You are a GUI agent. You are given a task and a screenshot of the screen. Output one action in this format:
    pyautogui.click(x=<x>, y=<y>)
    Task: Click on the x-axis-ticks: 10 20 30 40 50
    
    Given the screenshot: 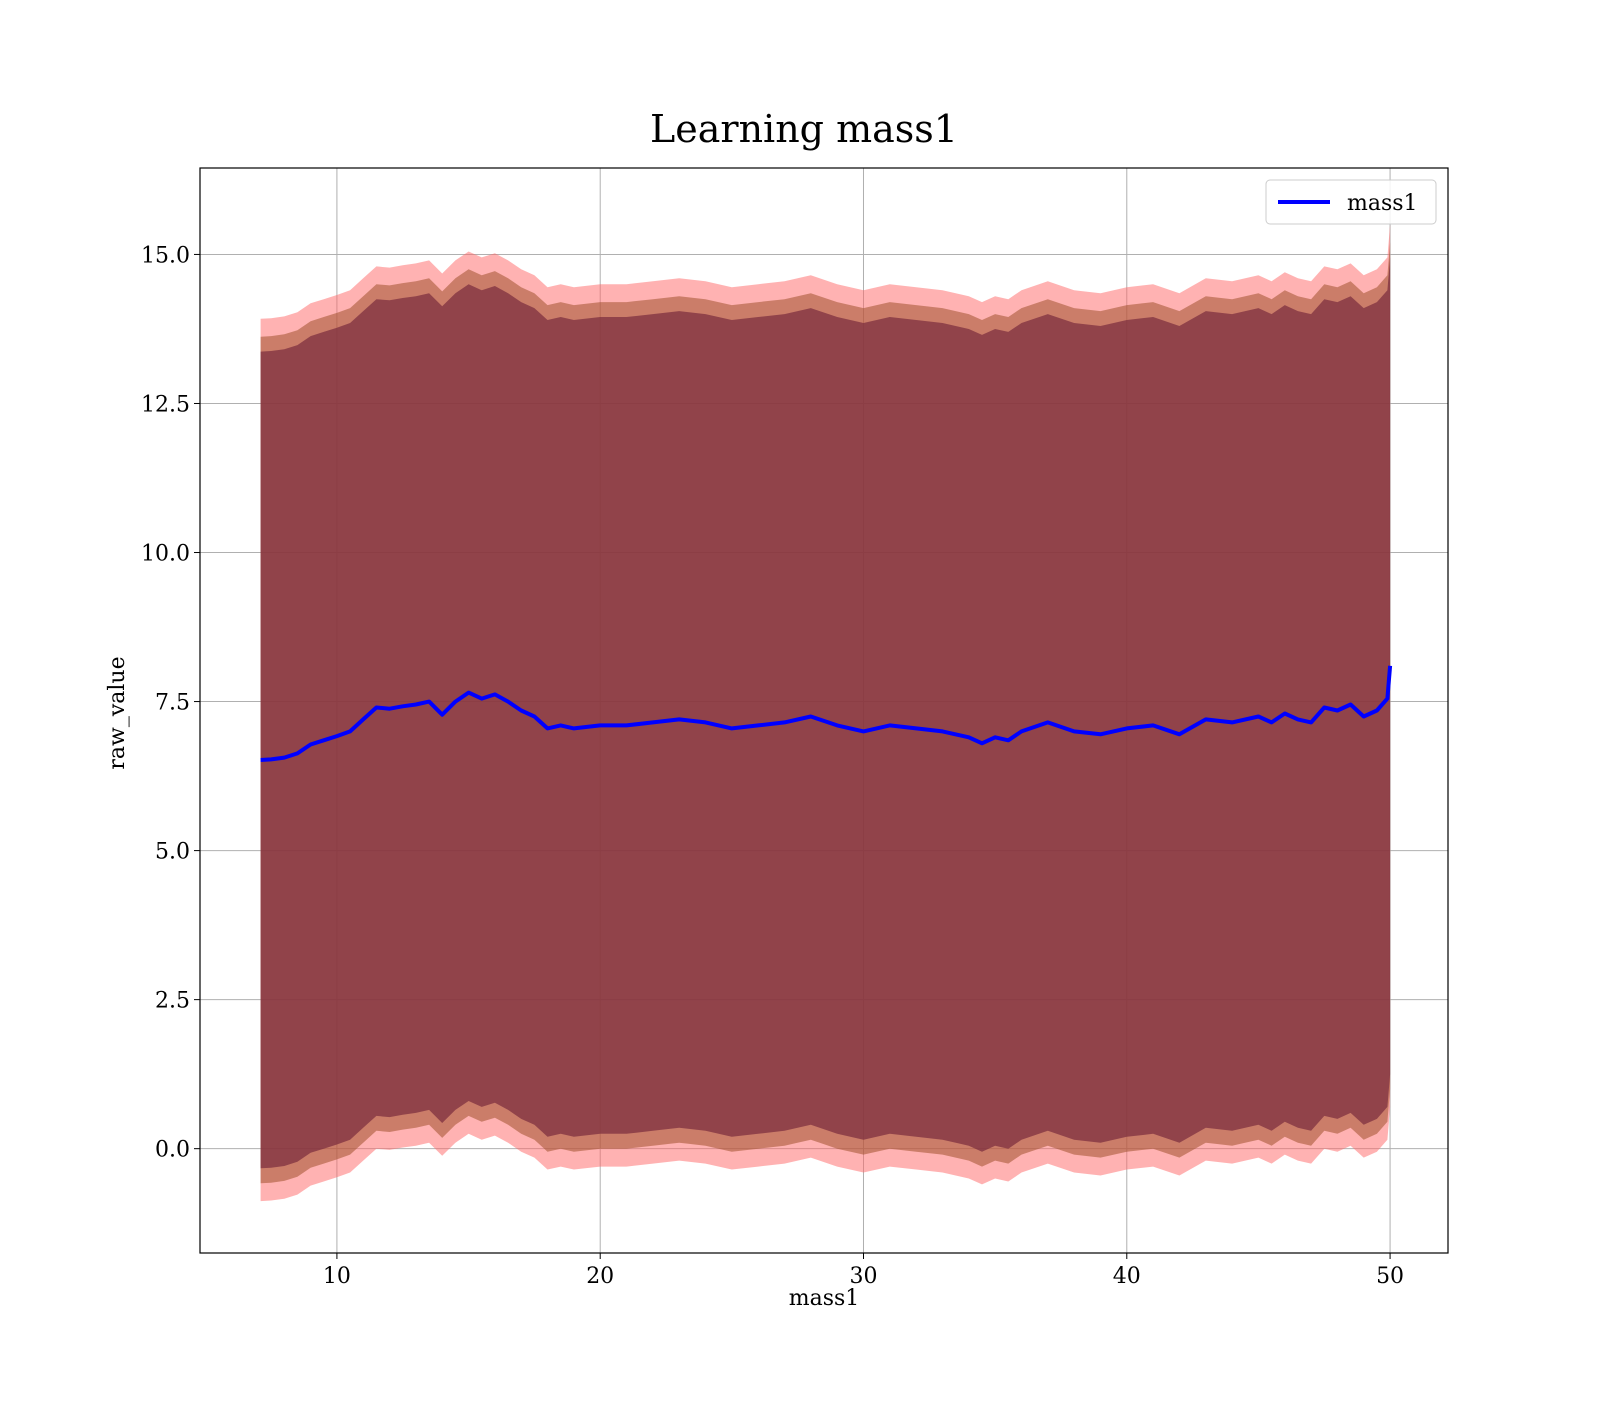 What is the action you would take?
    pyautogui.click(x=863, y=1271)
    